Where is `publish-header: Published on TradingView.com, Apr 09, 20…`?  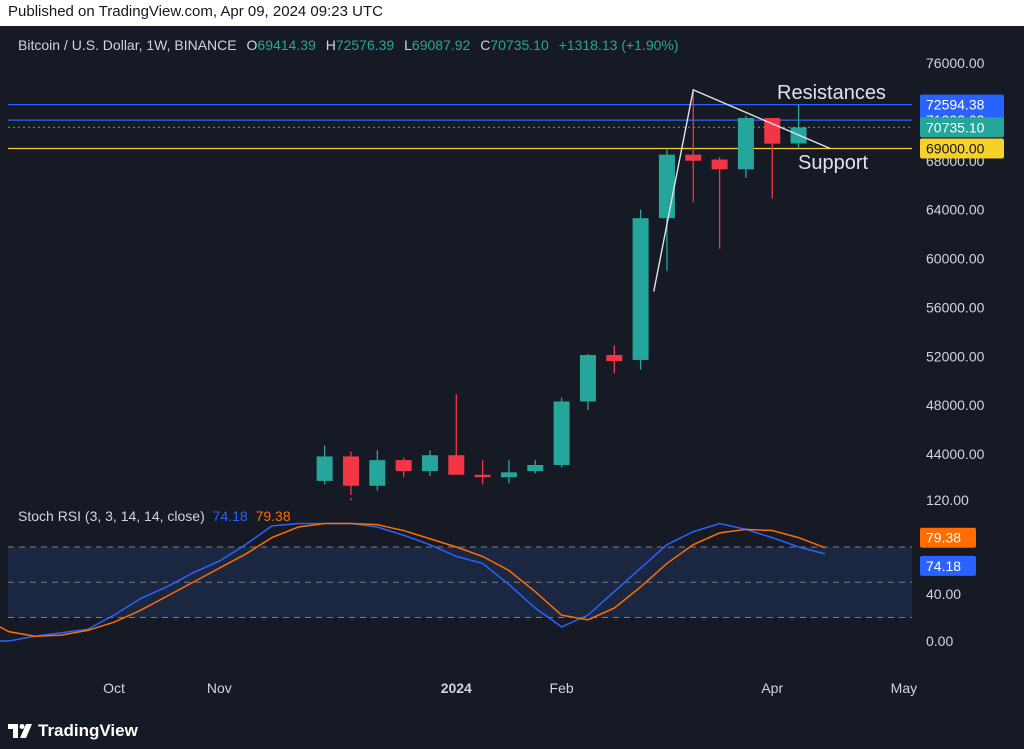
publish-header: Published on TradingView.com, Apr 09, 20… is located at coordinates (512, 13).